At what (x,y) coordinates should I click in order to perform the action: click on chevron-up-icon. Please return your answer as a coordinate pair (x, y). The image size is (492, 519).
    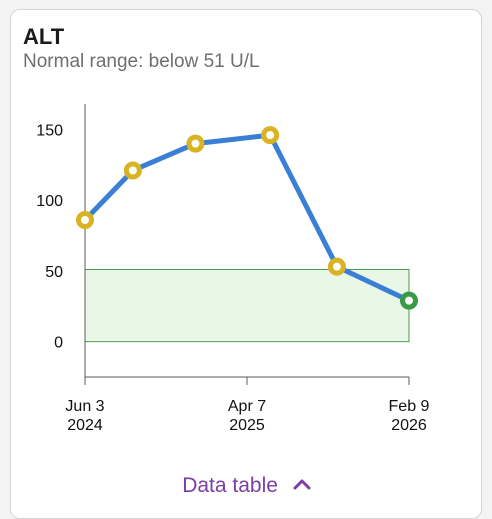
    Looking at the image, I should click on (302, 484).